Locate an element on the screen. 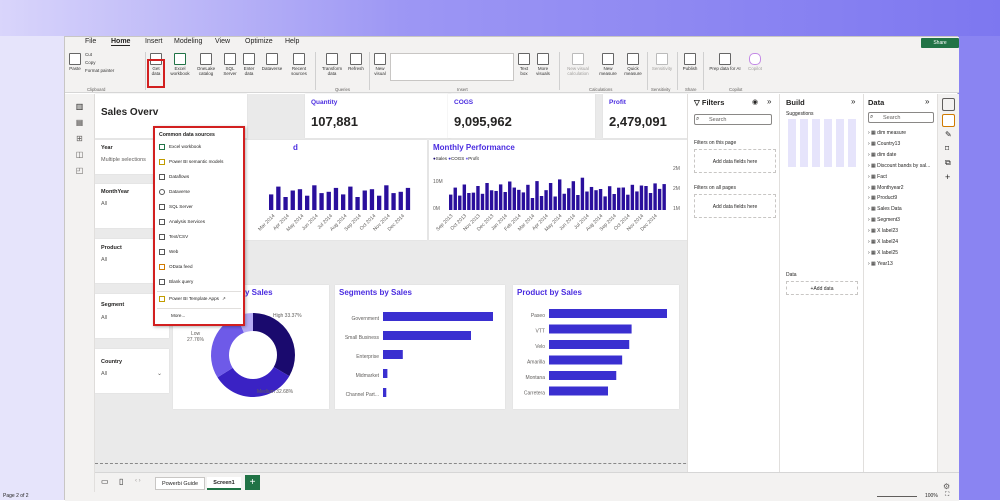 This screenshot has width=1000, height=501. menu-view: View is located at coordinates (223, 41).